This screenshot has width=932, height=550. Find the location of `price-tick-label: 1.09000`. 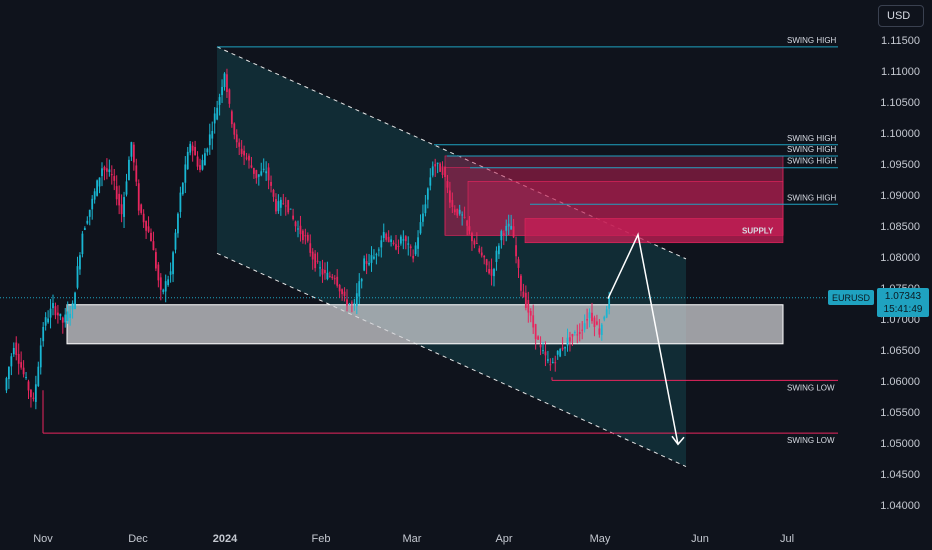

price-tick-label: 1.09000 is located at coordinates (900, 196).